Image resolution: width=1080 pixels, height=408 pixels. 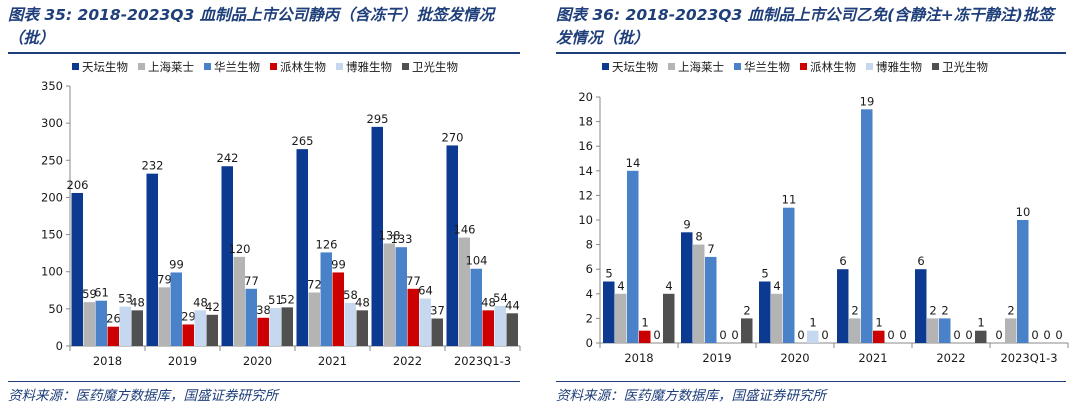 What do you see at coordinates (776, 286) in the screenshot?
I see `data-label: 4` at bounding box center [776, 286].